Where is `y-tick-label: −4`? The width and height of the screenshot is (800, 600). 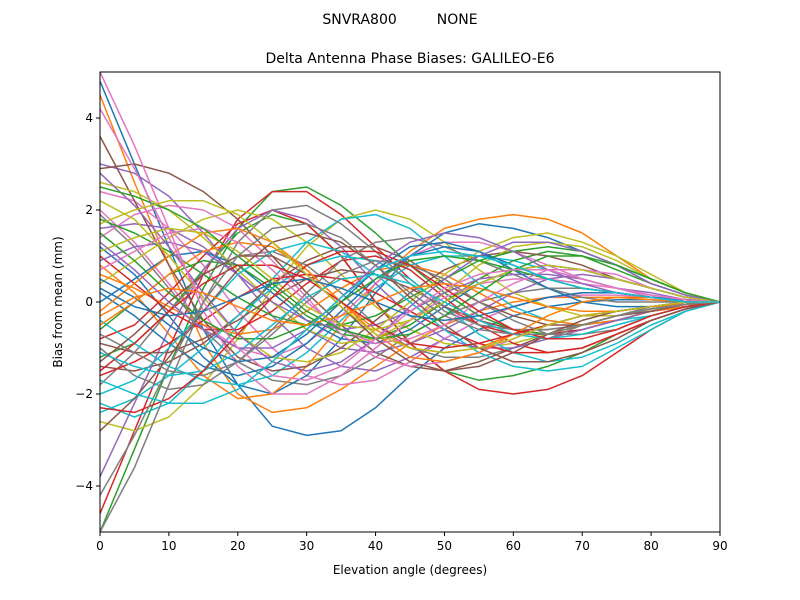 y-tick-label: −4 is located at coordinates (84, 486).